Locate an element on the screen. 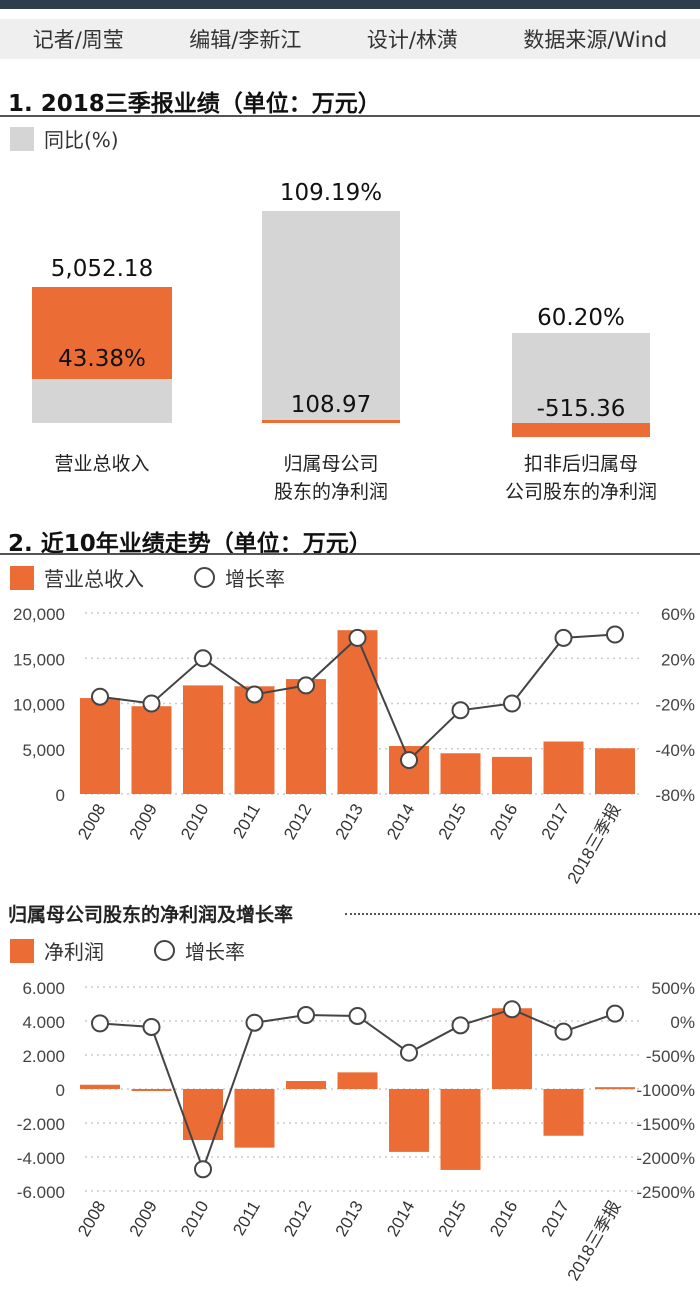 The width and height of the screenshot is (700, 1300). y2-tick-label: -40% is located at coordinates (675, 750).